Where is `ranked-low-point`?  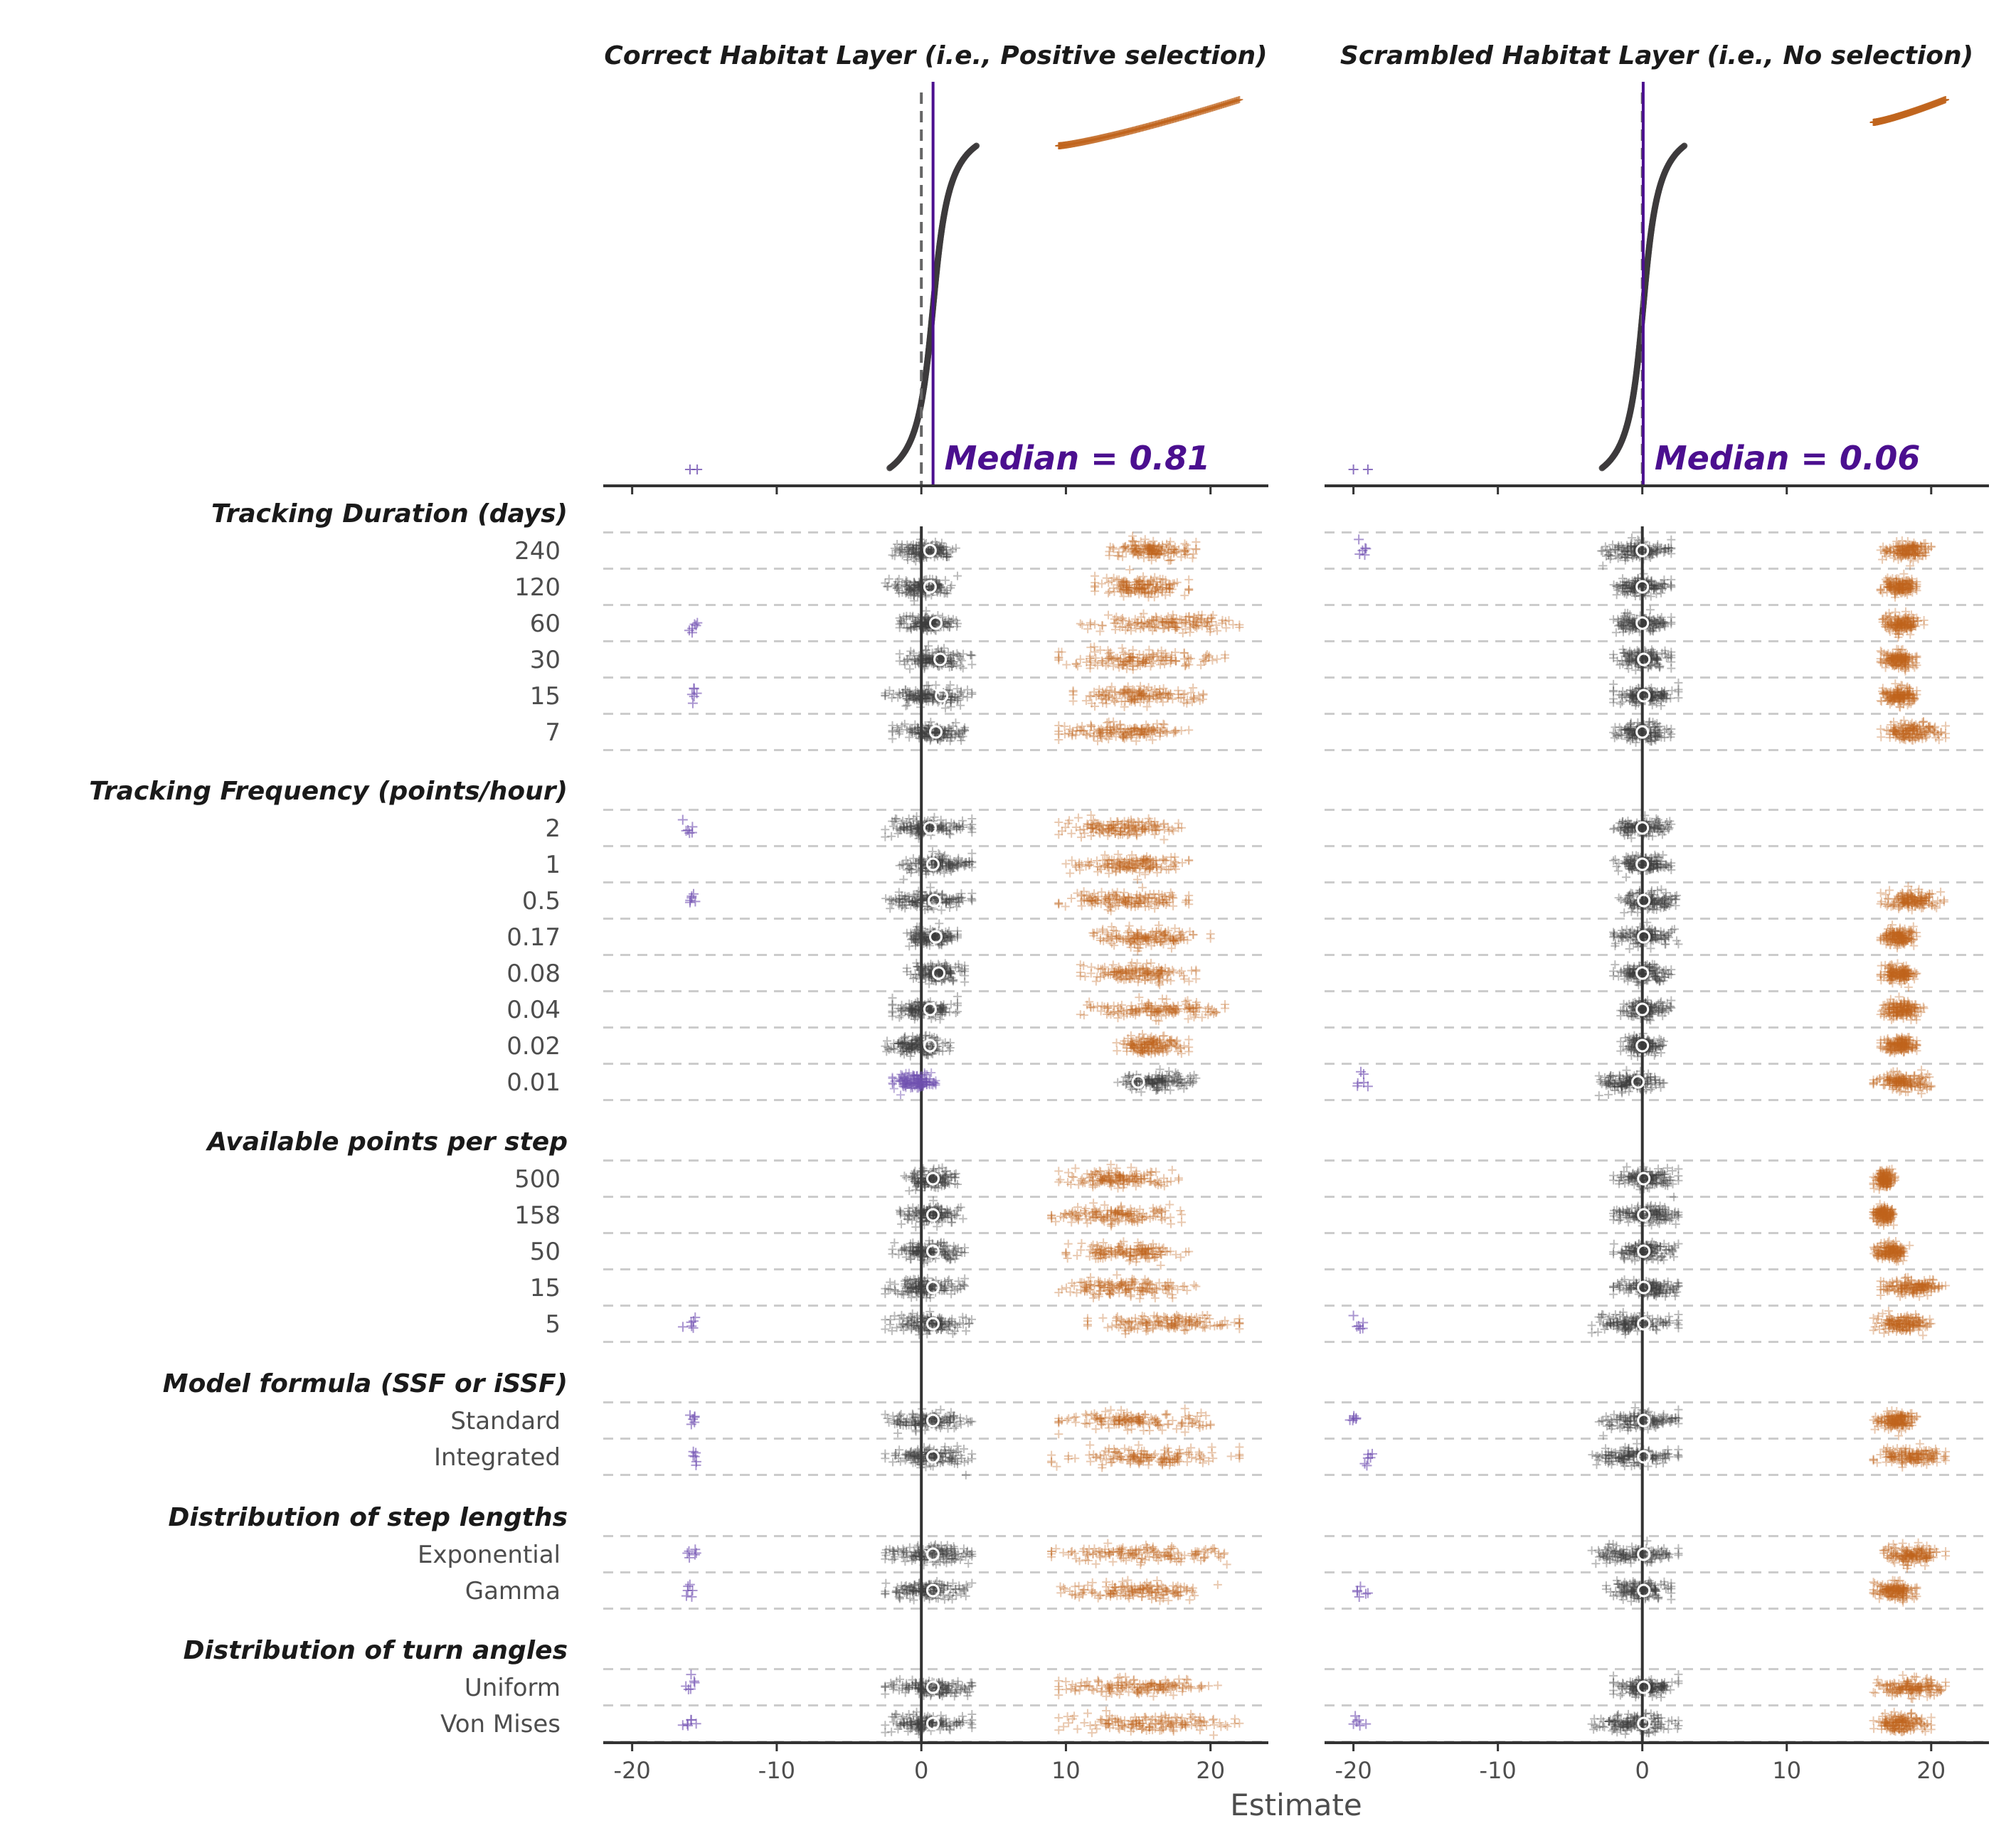 ranked-low-point is located at coordinates (697, 469).